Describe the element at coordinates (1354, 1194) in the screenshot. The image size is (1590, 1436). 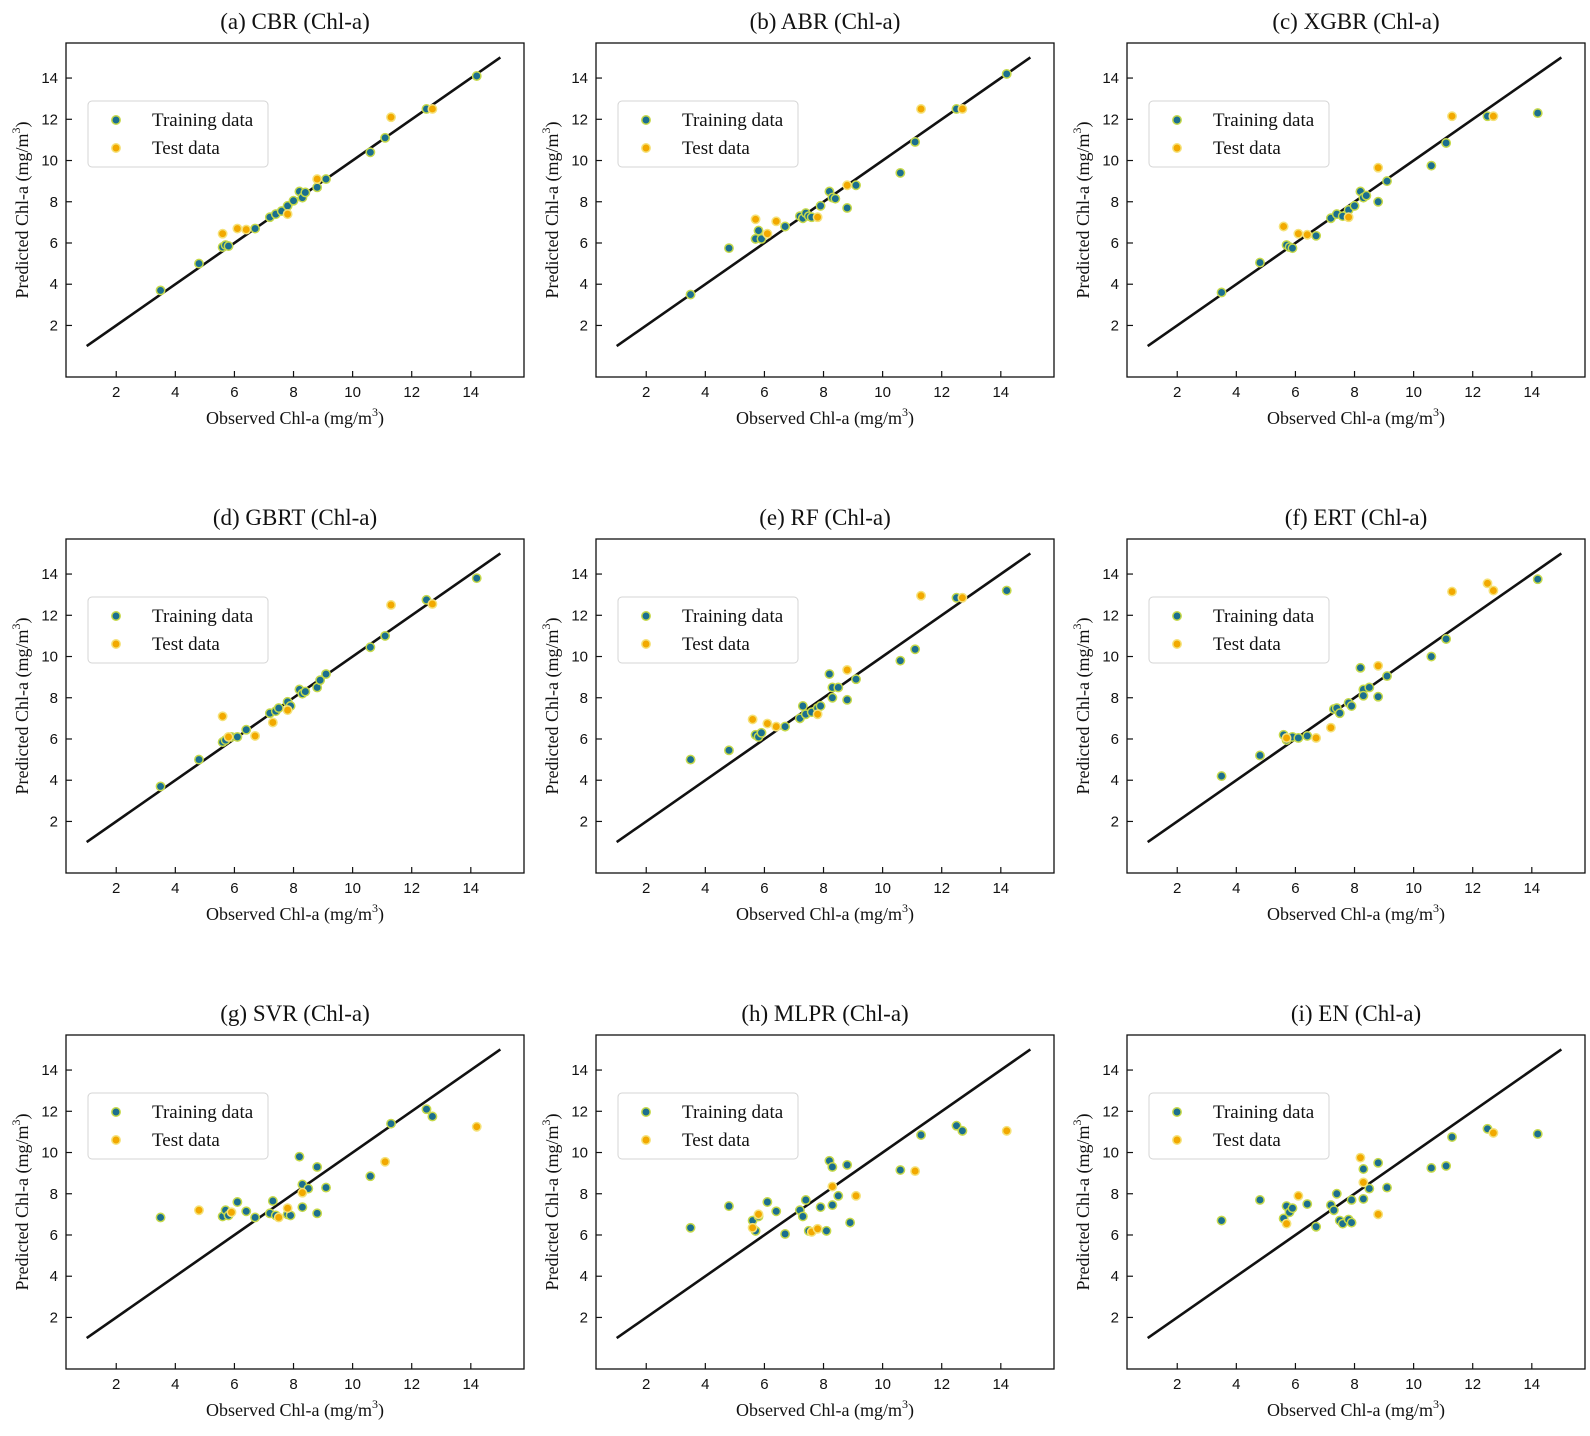
I see `one-to-one-line` at that location.